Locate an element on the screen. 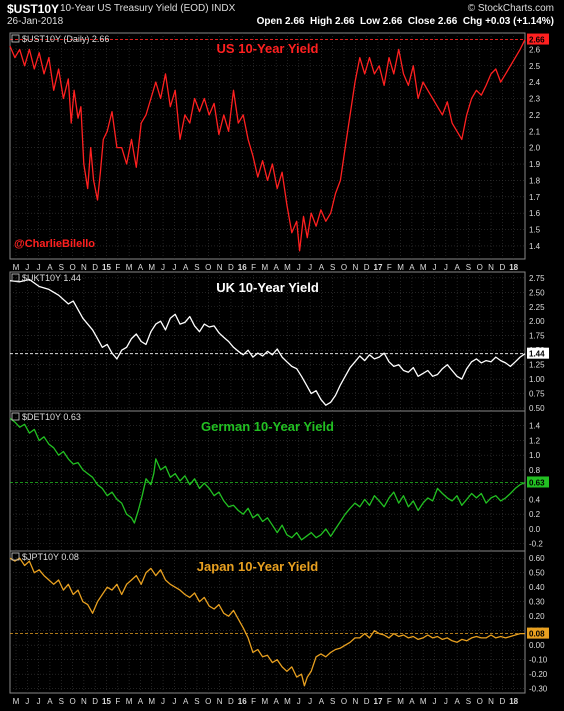 This screenshot has height=711, width=564. y-tick-label-jp: 0.40 is located at coordinates (537, 587).